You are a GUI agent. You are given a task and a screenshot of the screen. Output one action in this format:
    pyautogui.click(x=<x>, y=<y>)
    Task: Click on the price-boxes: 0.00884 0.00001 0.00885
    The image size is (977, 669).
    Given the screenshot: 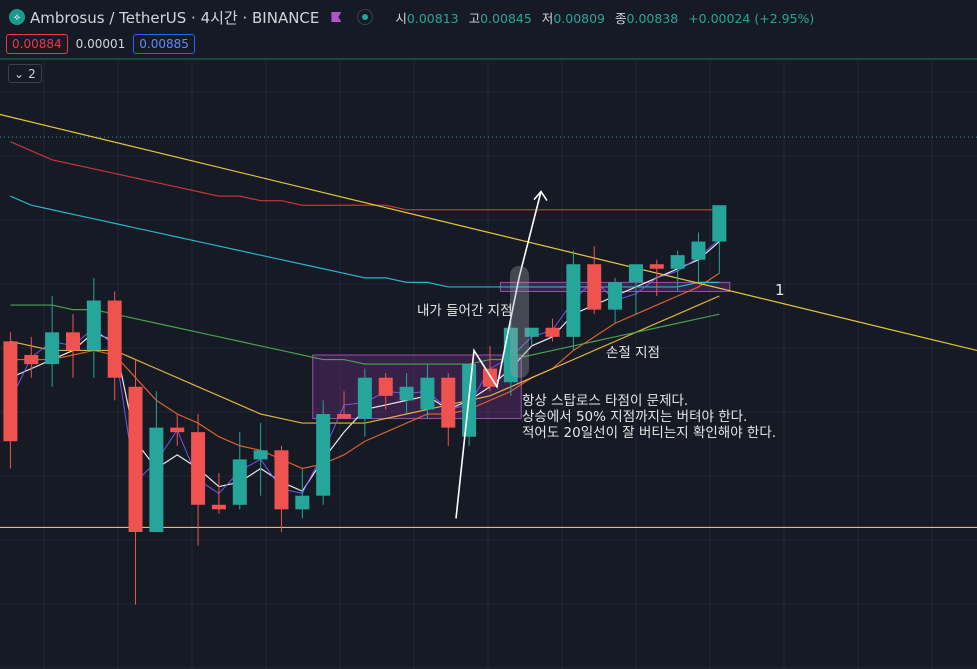 What is the action you would take?
    pyautogui.click(x=100, y=44)
    